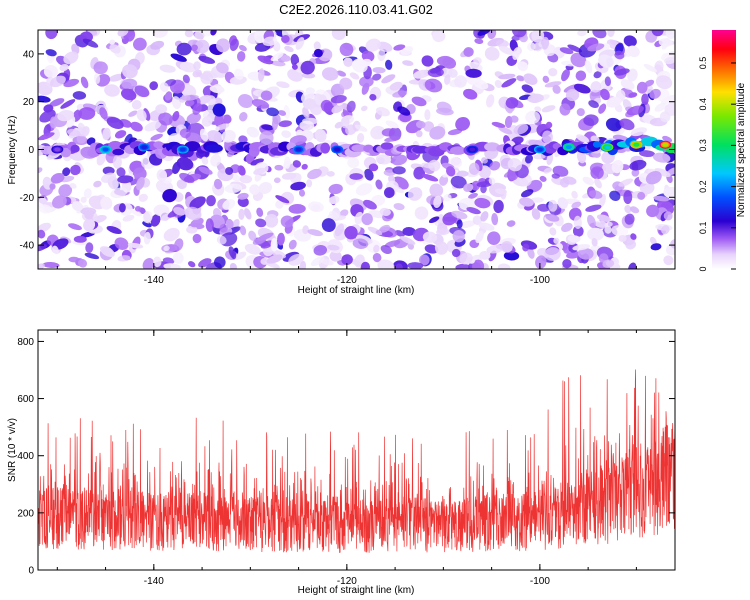  I want to click on figure-title: C2E2.2026.110.03.41.G02, so click(356, 9).